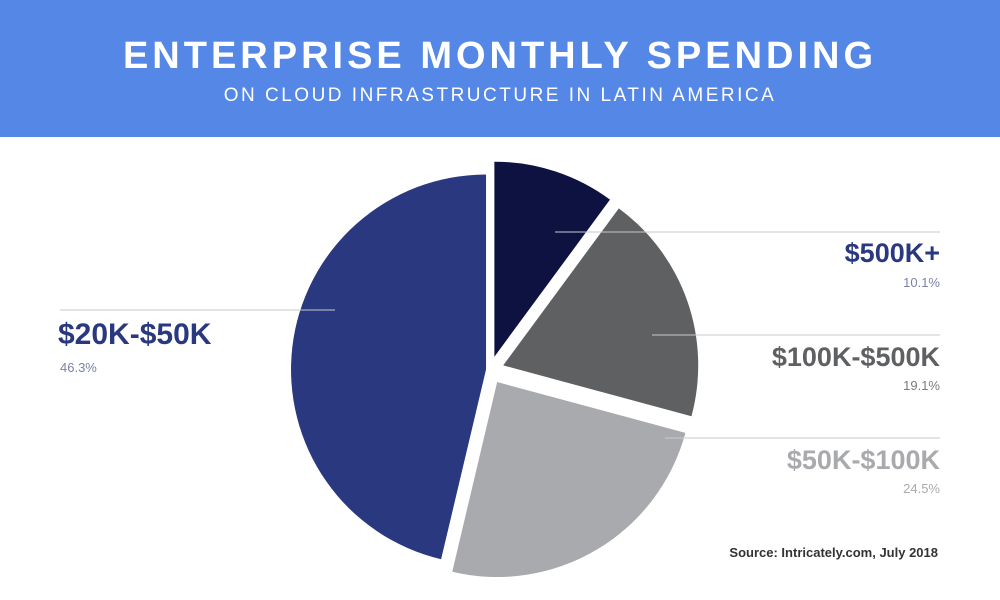 The image size is (1000, 600). What do you see at coordinates (833, 552) in the screenshot?
I see `source-credit: Source: Intricately.com, July 2018` at bounding box center [833, 552].